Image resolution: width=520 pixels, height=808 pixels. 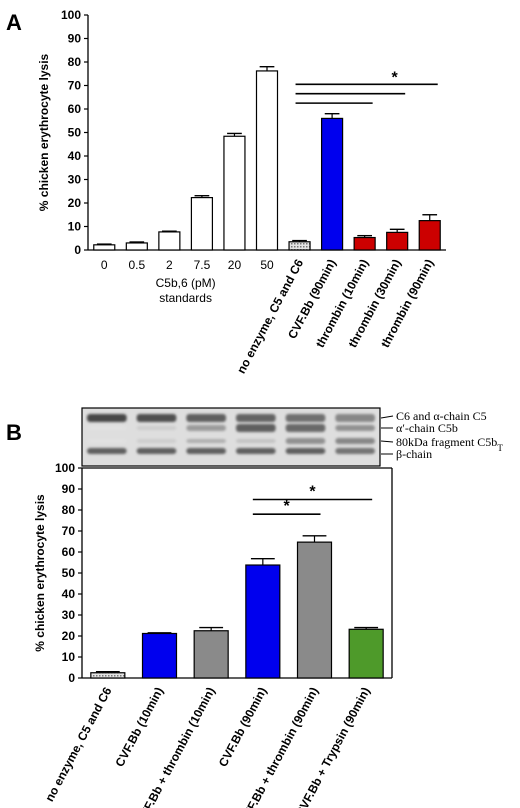 What do you see at coordinates (449, 444) in the screenshot?
I see `gel-band-label-3: 80kDa fragment C5bT` at bounding box center [449, 444].